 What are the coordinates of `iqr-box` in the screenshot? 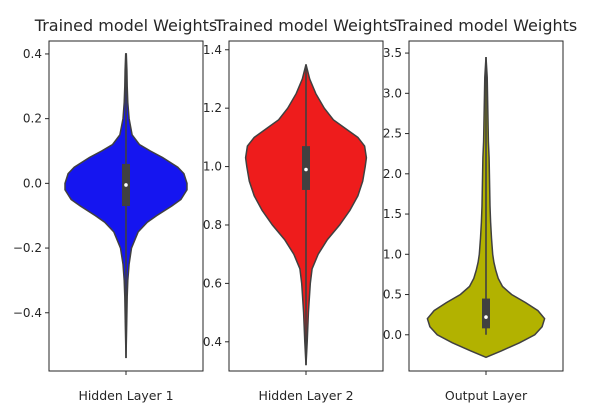 It's located at (486, 313).